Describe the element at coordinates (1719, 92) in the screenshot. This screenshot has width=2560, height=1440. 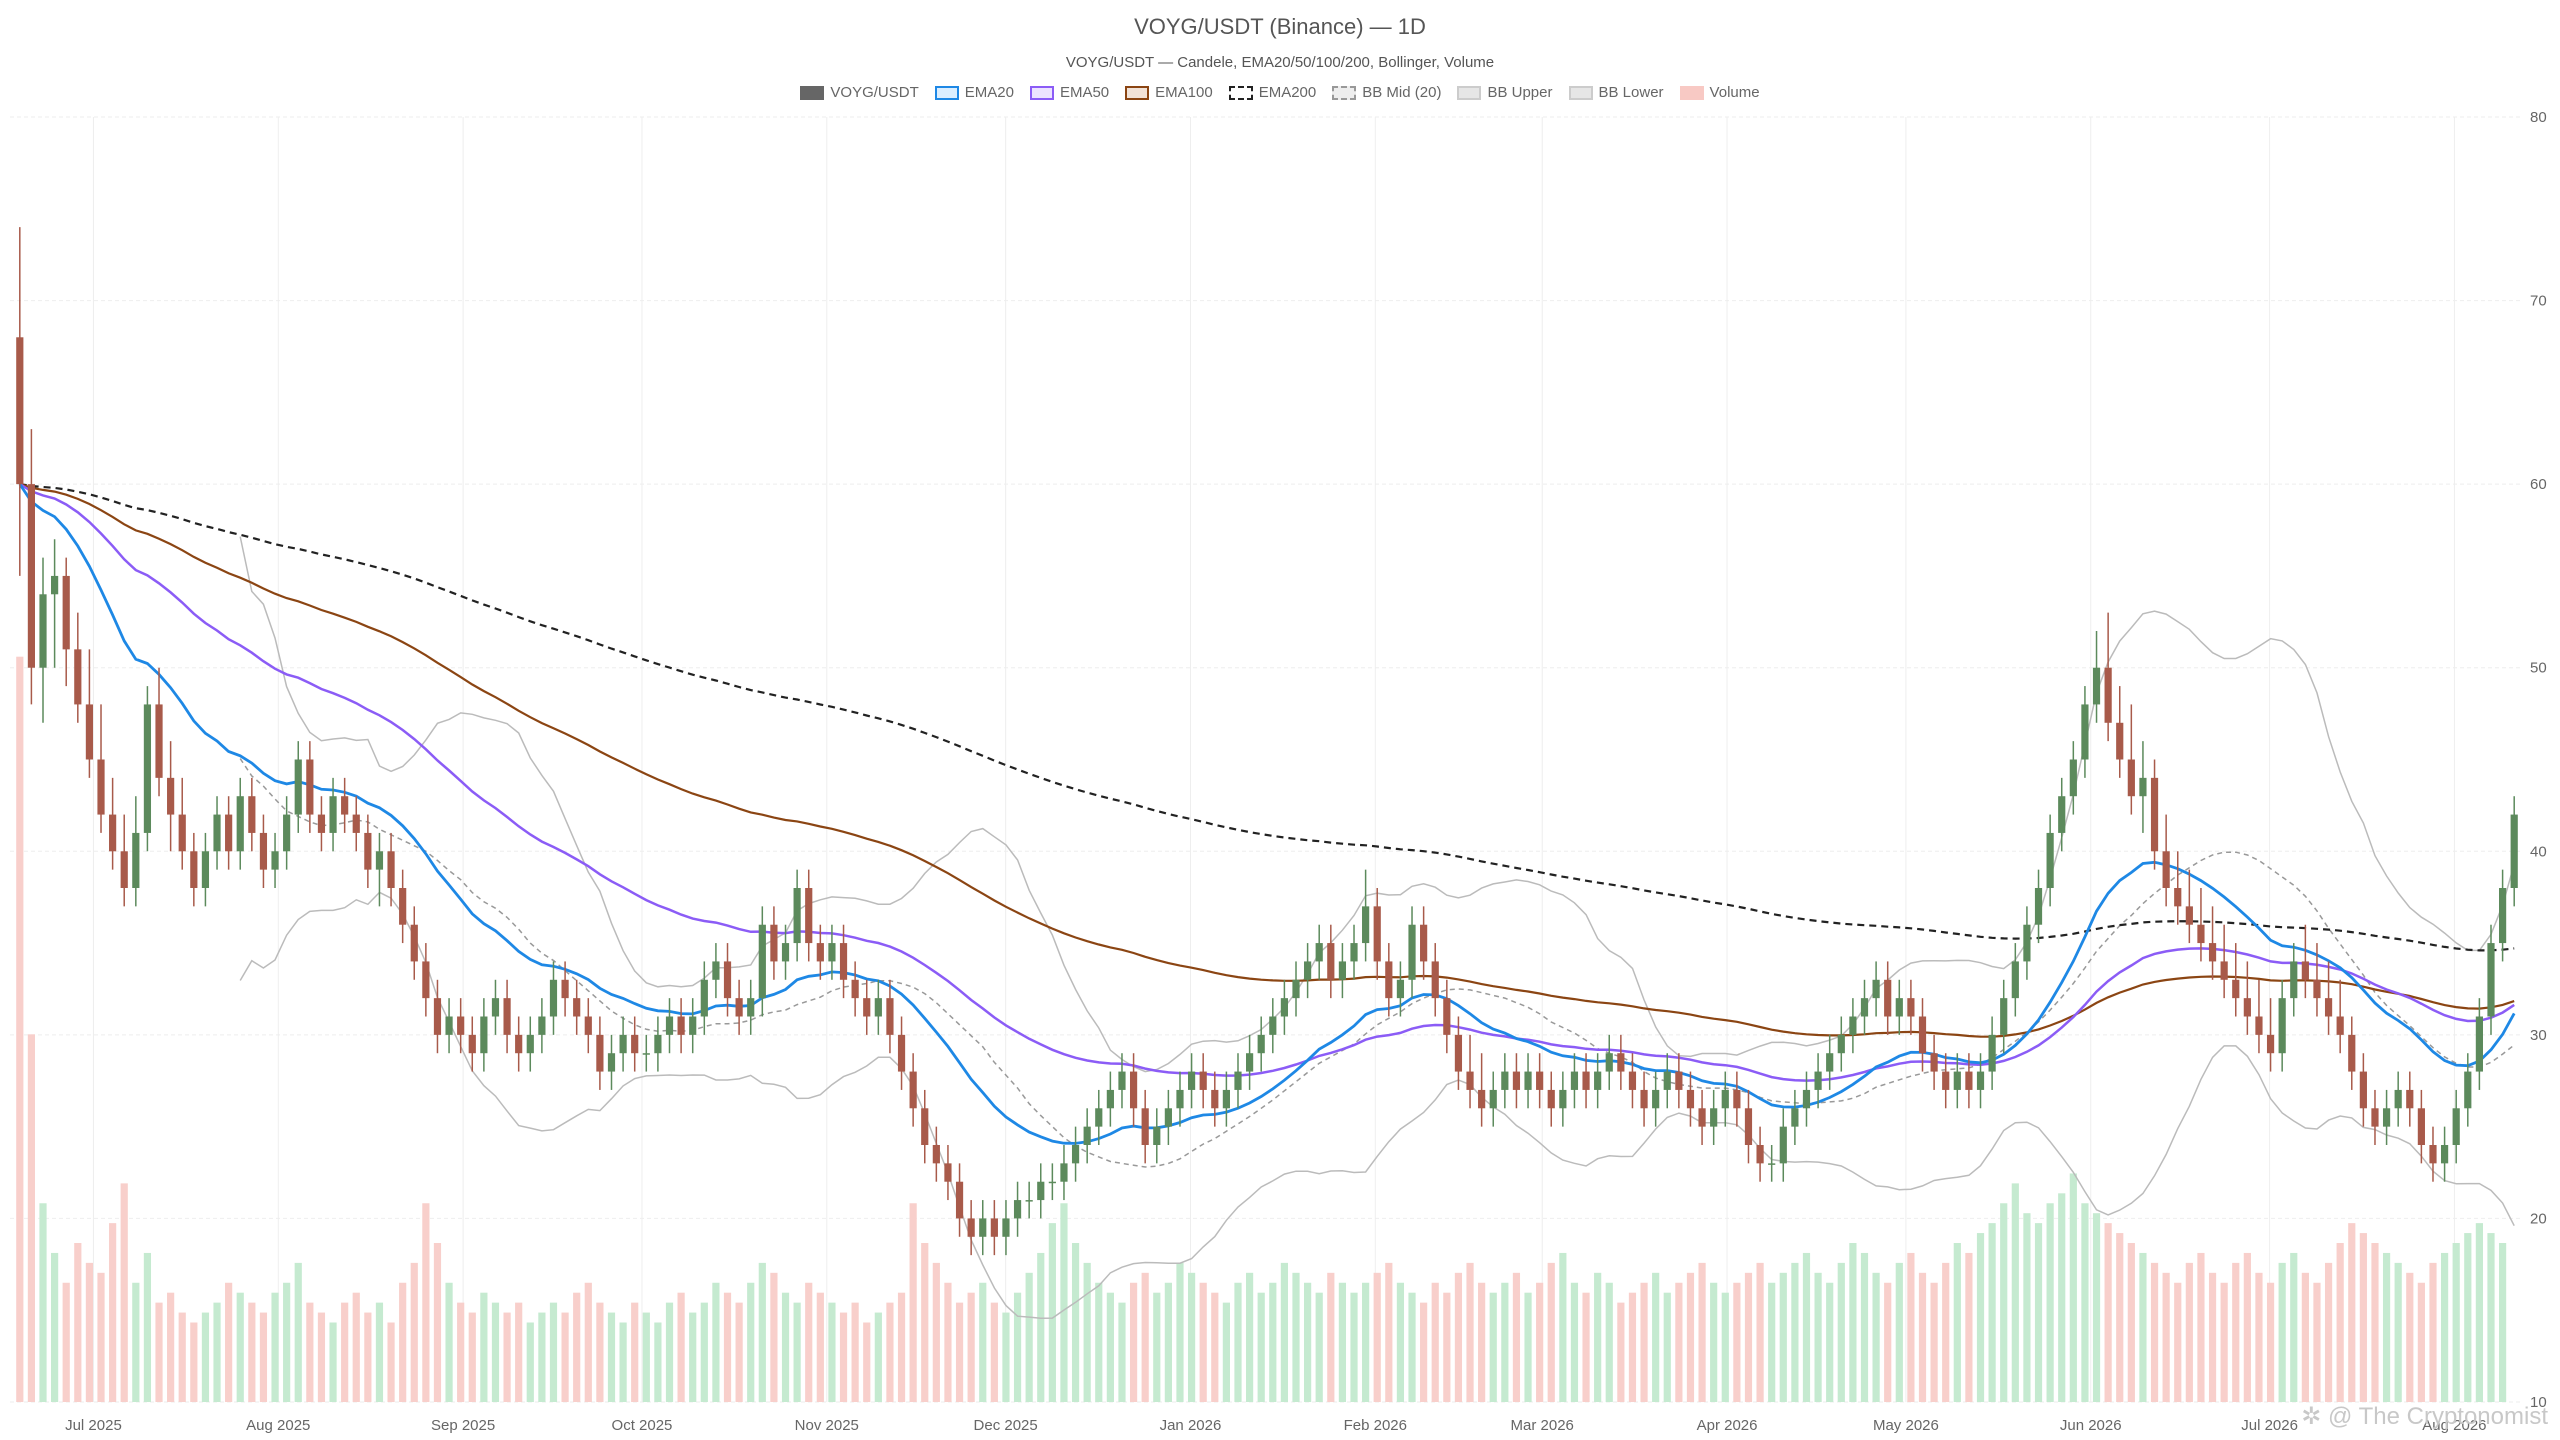
I see `legend-item-volume: Volume` at that location.